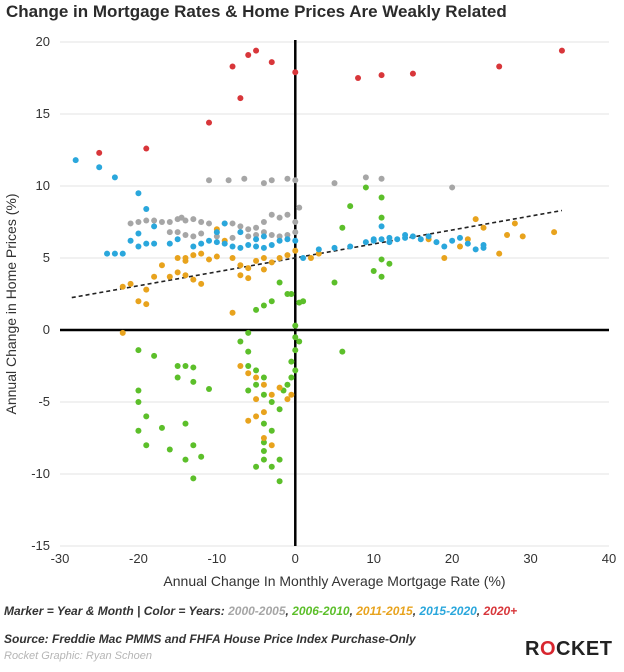  I want to click on y-tick-label: 10, so click(43, 185).